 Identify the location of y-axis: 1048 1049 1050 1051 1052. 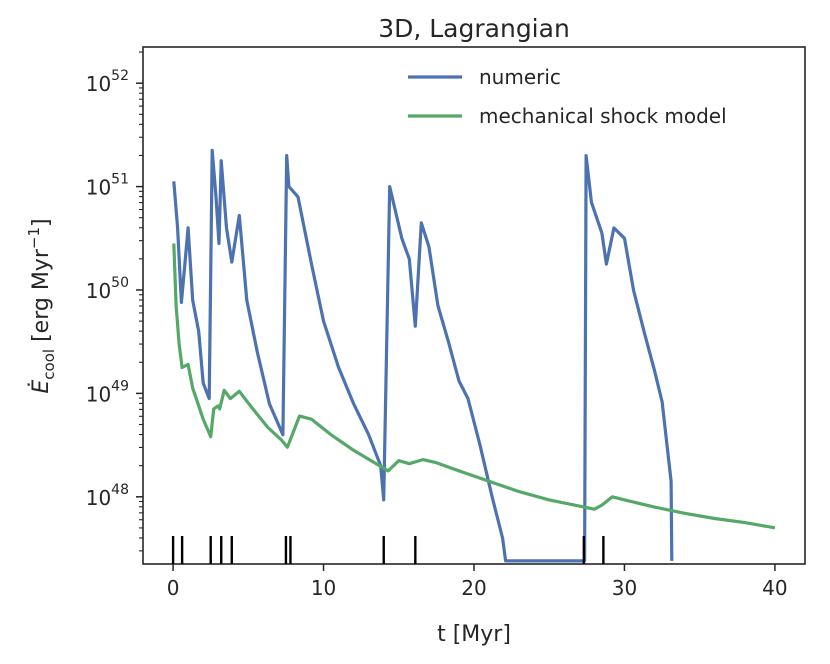
(114, 301).